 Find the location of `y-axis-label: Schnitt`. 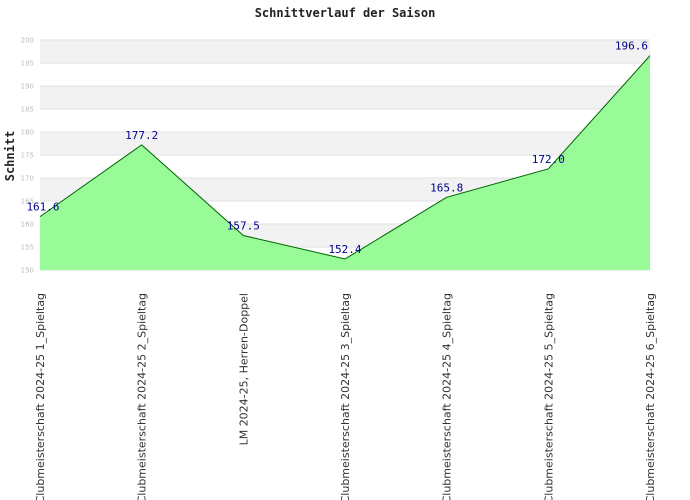

y-axis-label: Schnitt is located at coordinates (10, 156).